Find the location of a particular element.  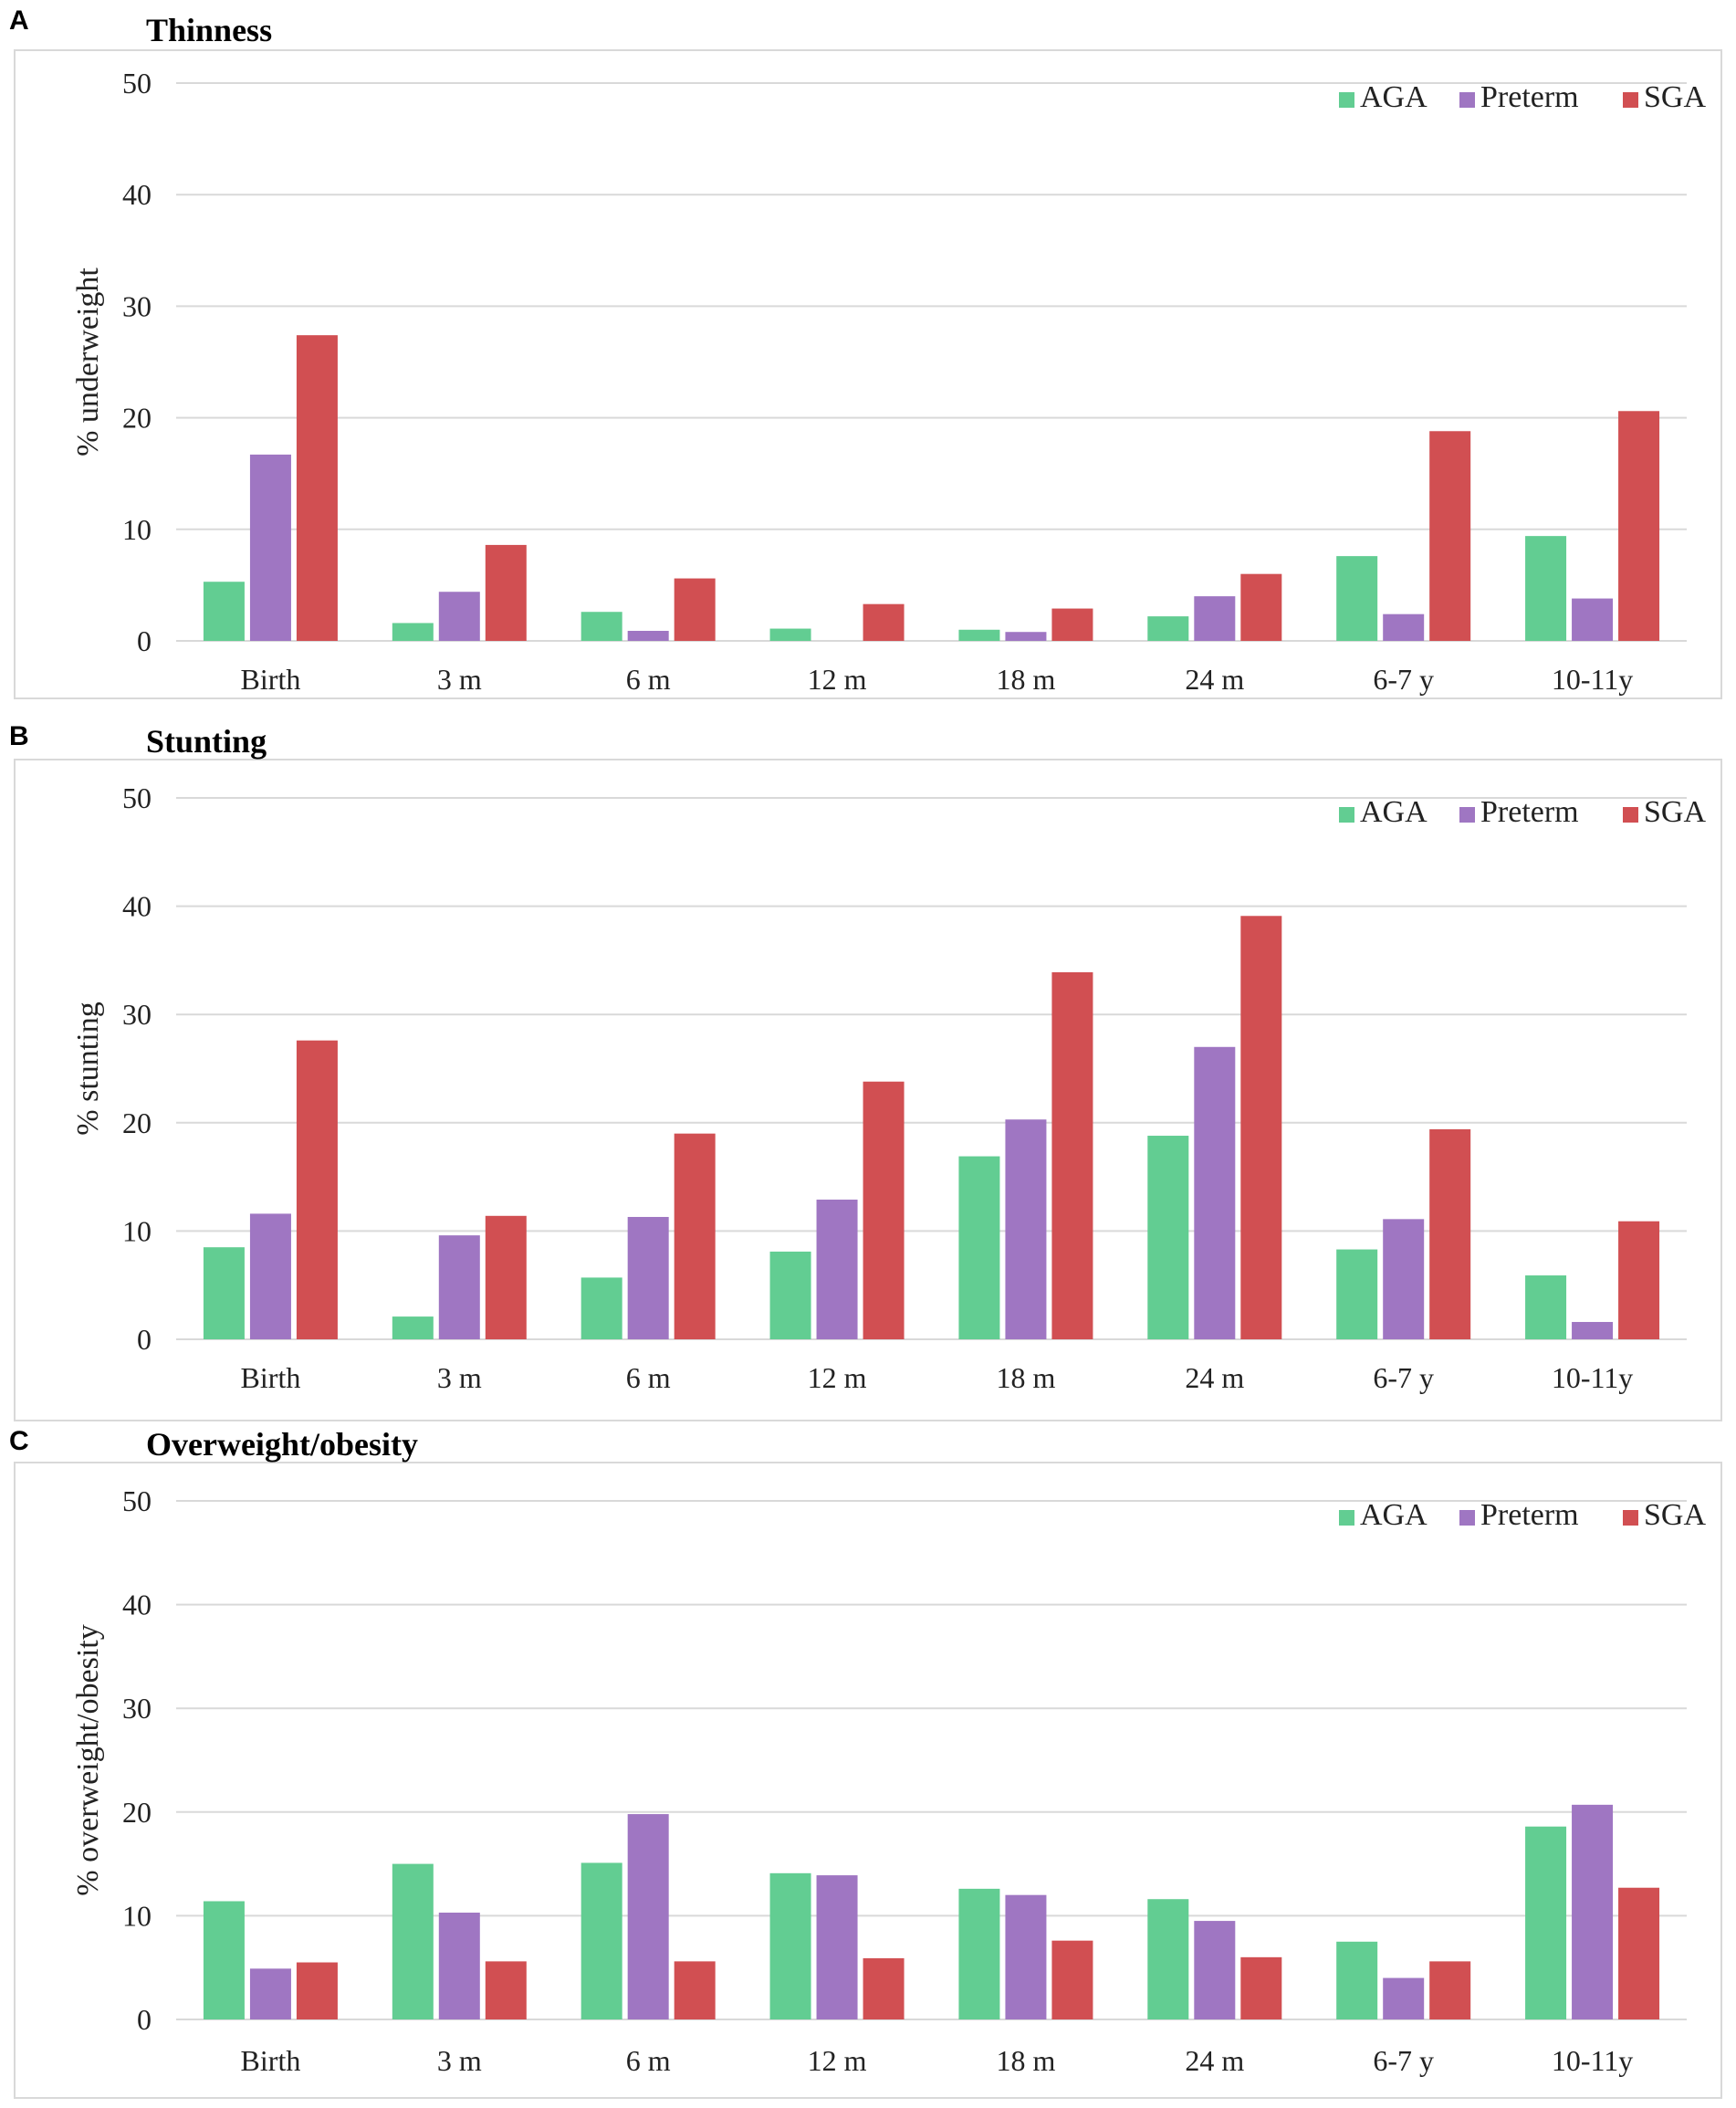

y-axis-label: % stunting is located at coordinates (88, 1068).